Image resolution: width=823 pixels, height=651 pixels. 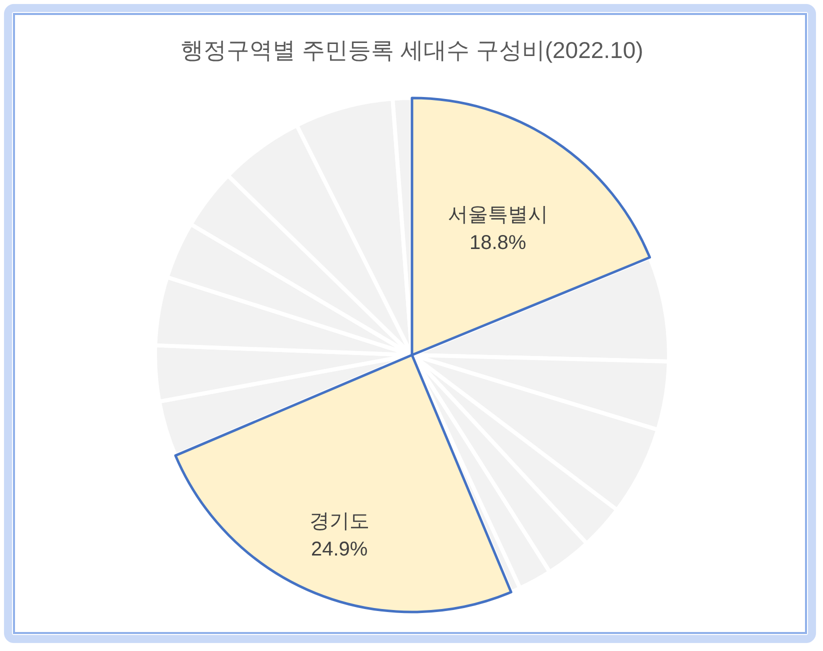 I want to click on data-label: 18.8%, so click(x=498, y=243).